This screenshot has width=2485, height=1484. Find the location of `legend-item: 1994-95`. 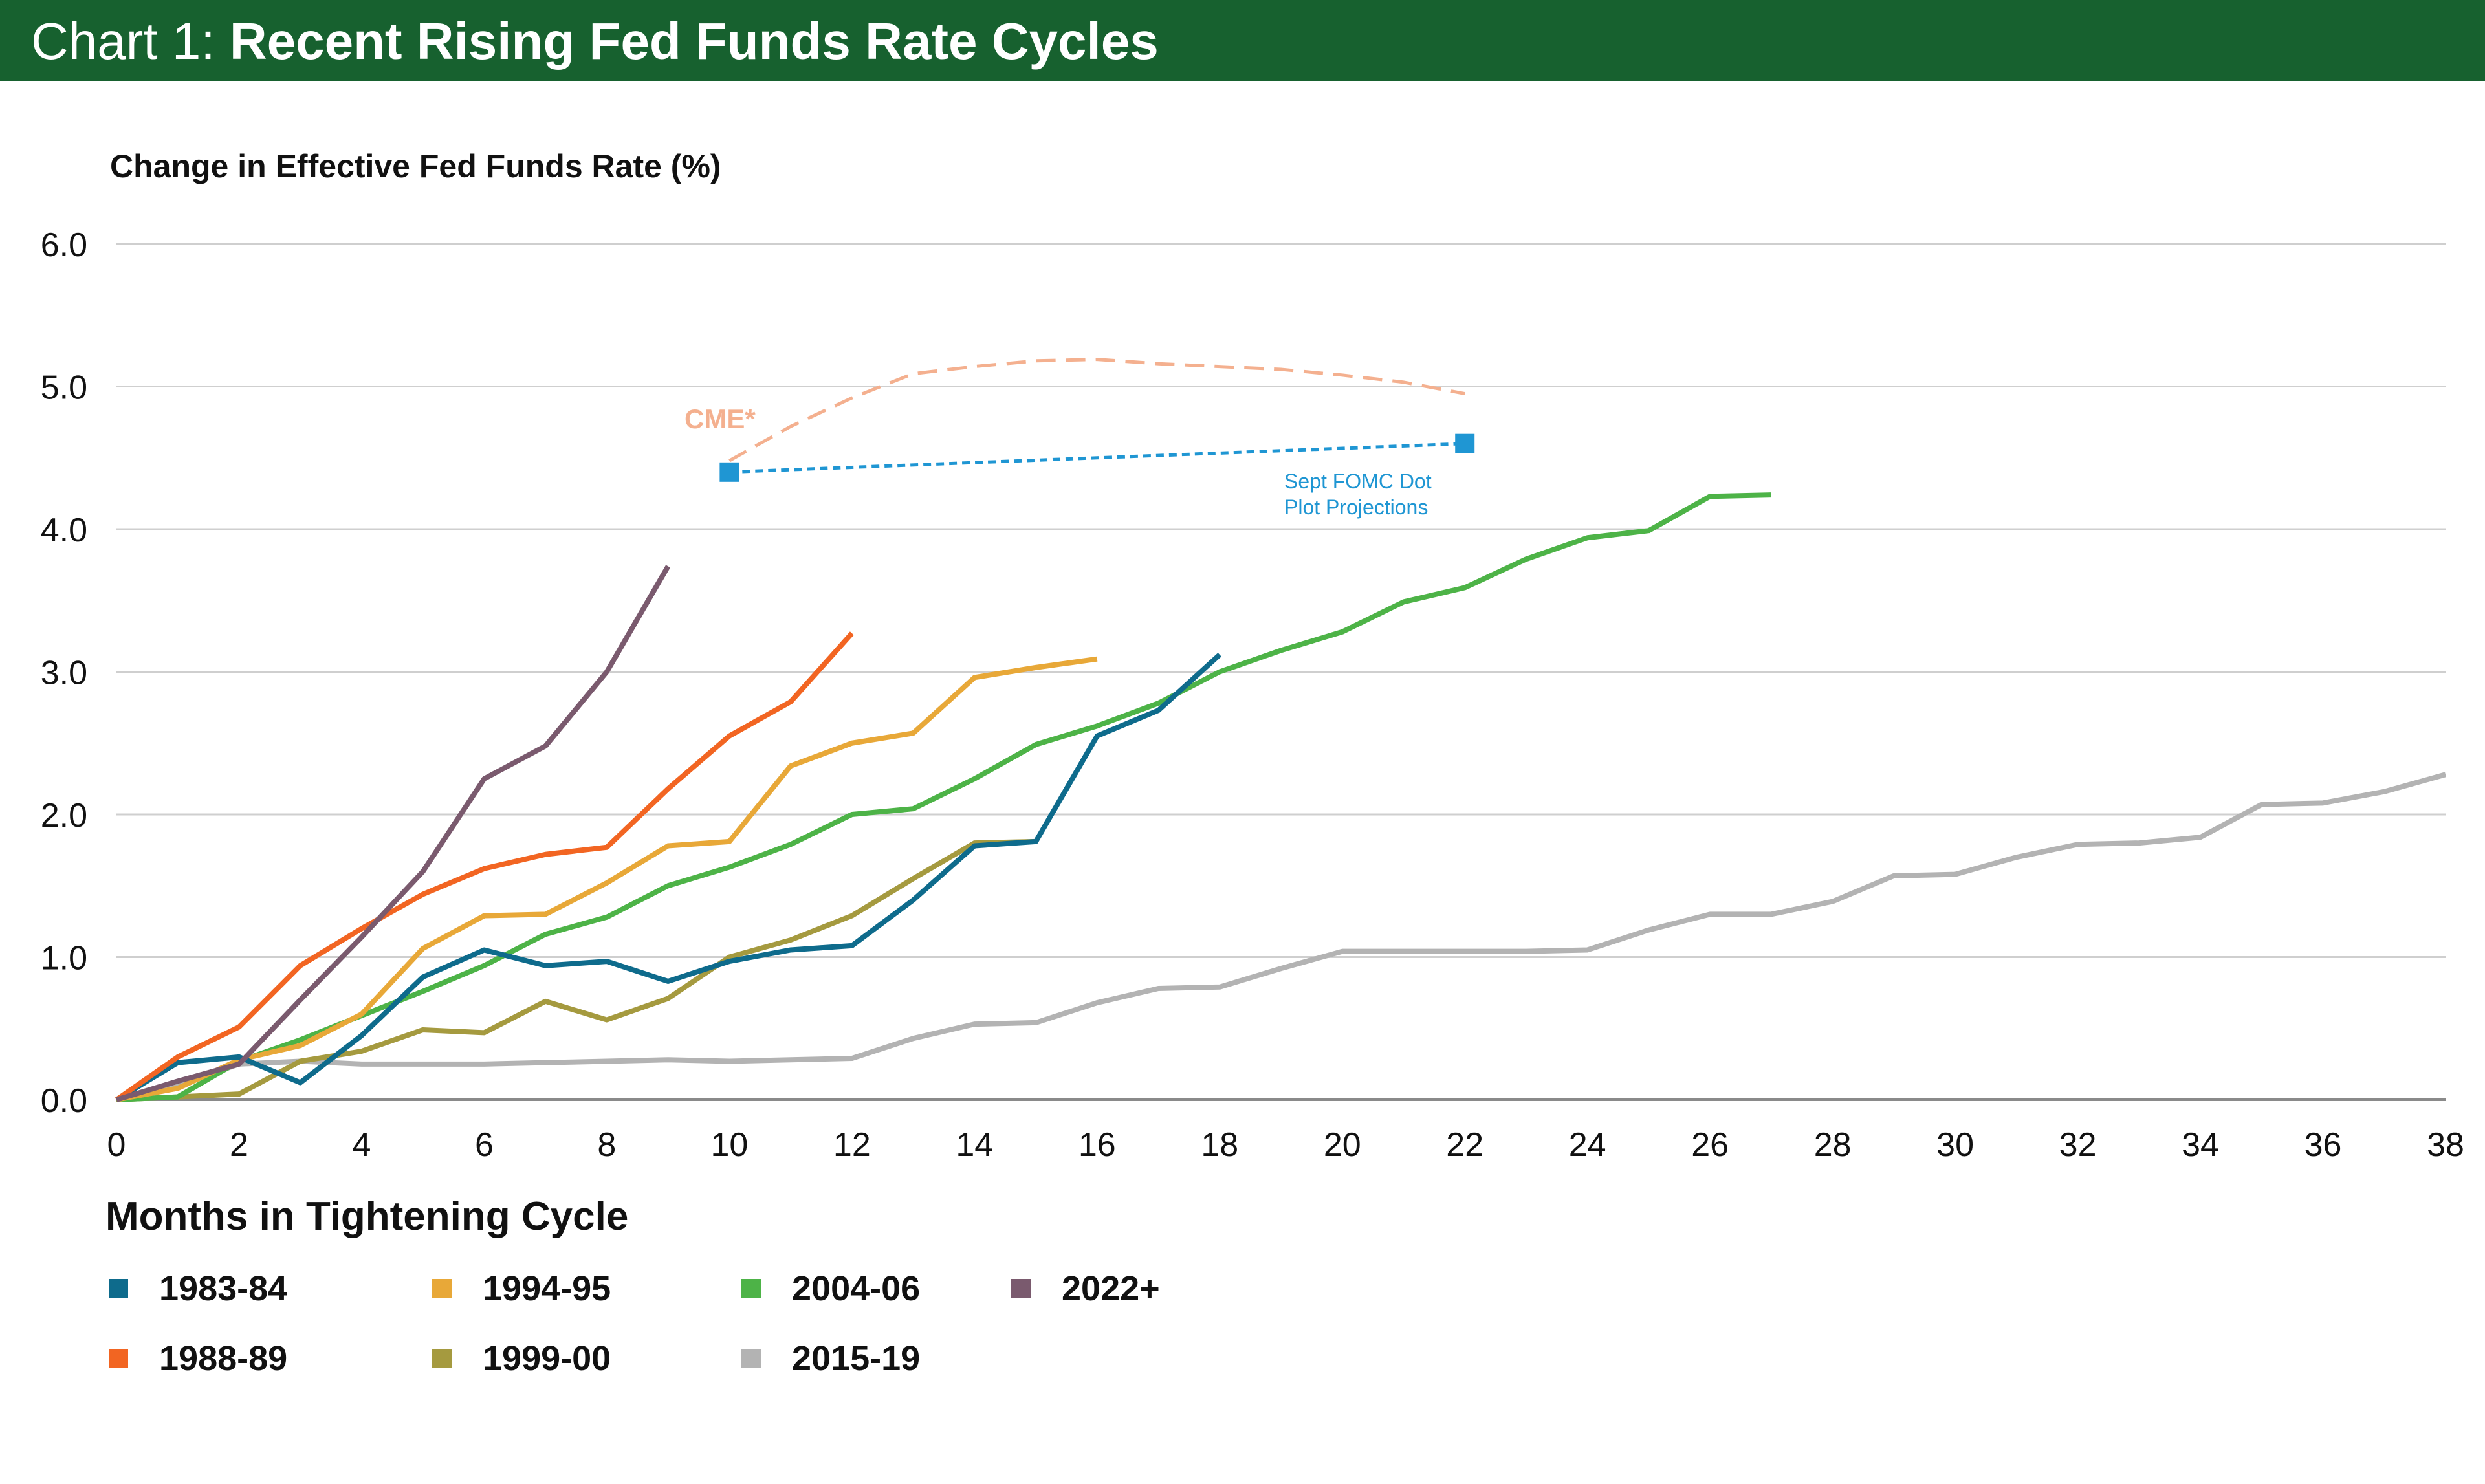

legend-item: 1994-95 is located at coordinates (521, 1288).